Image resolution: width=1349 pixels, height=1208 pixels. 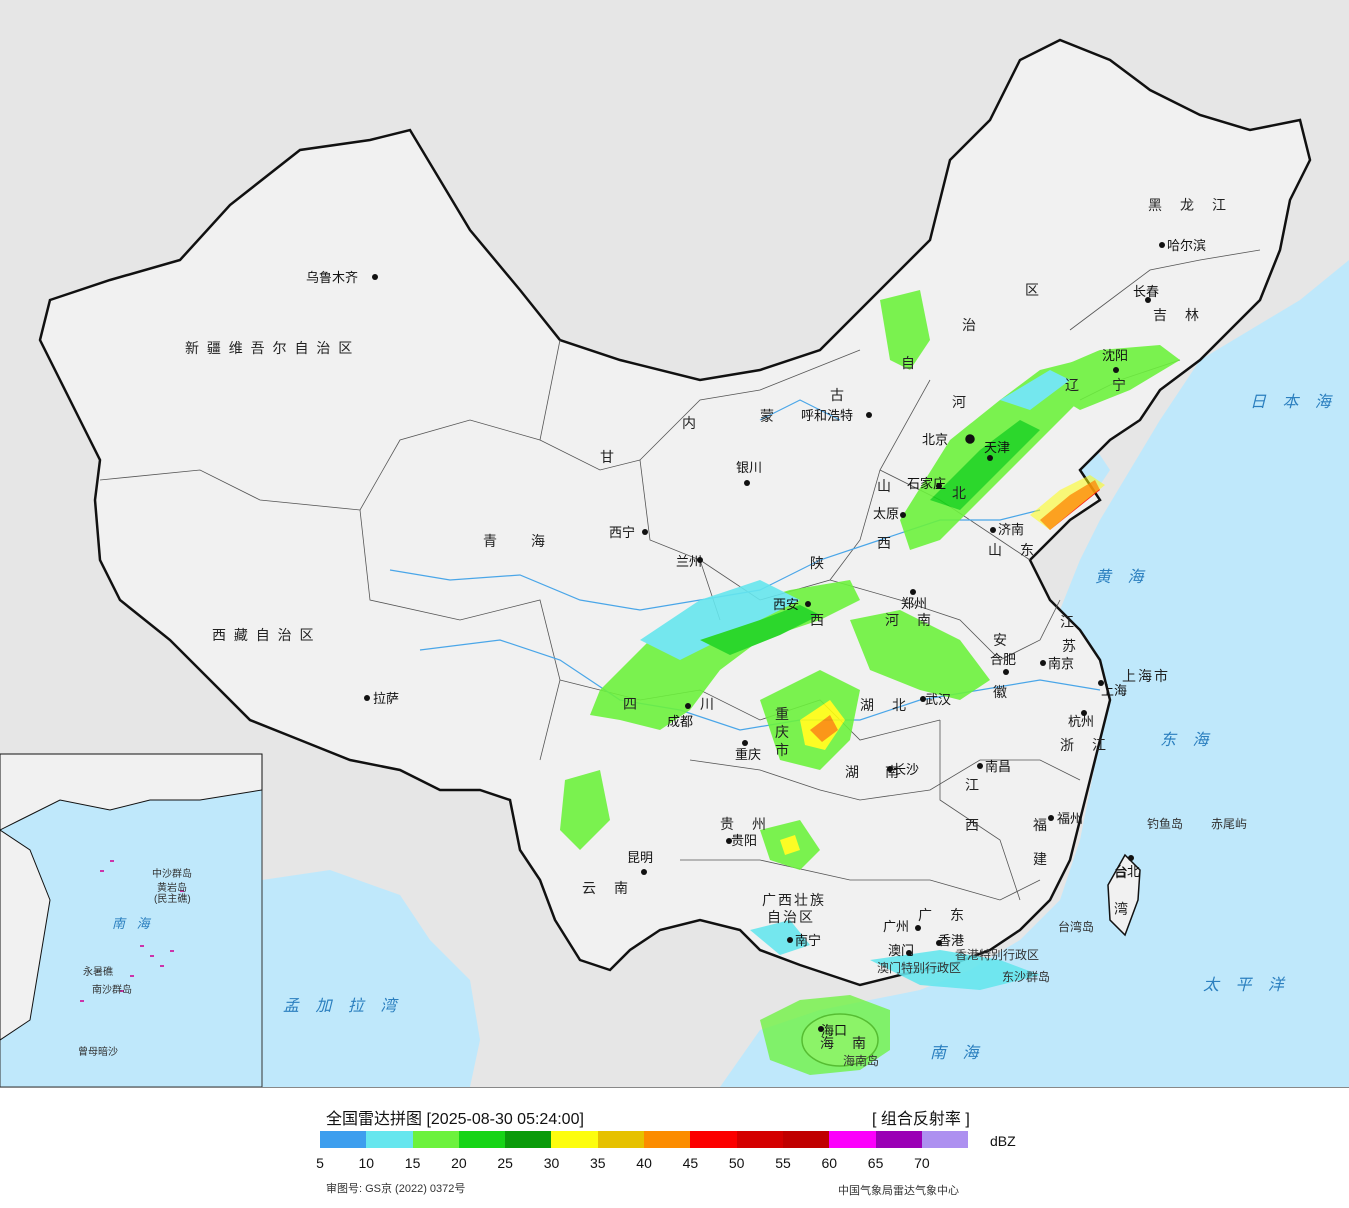 What do you see at coordinates (794, 900) in the screenshot?
I see `province-label: 广西壮族` at bounding box center [794, 900].